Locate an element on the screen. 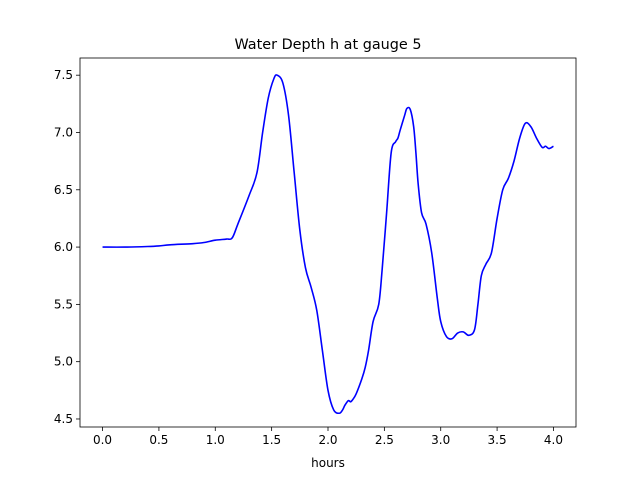  x-axis-label: hours is located at coordinates (328, 463).